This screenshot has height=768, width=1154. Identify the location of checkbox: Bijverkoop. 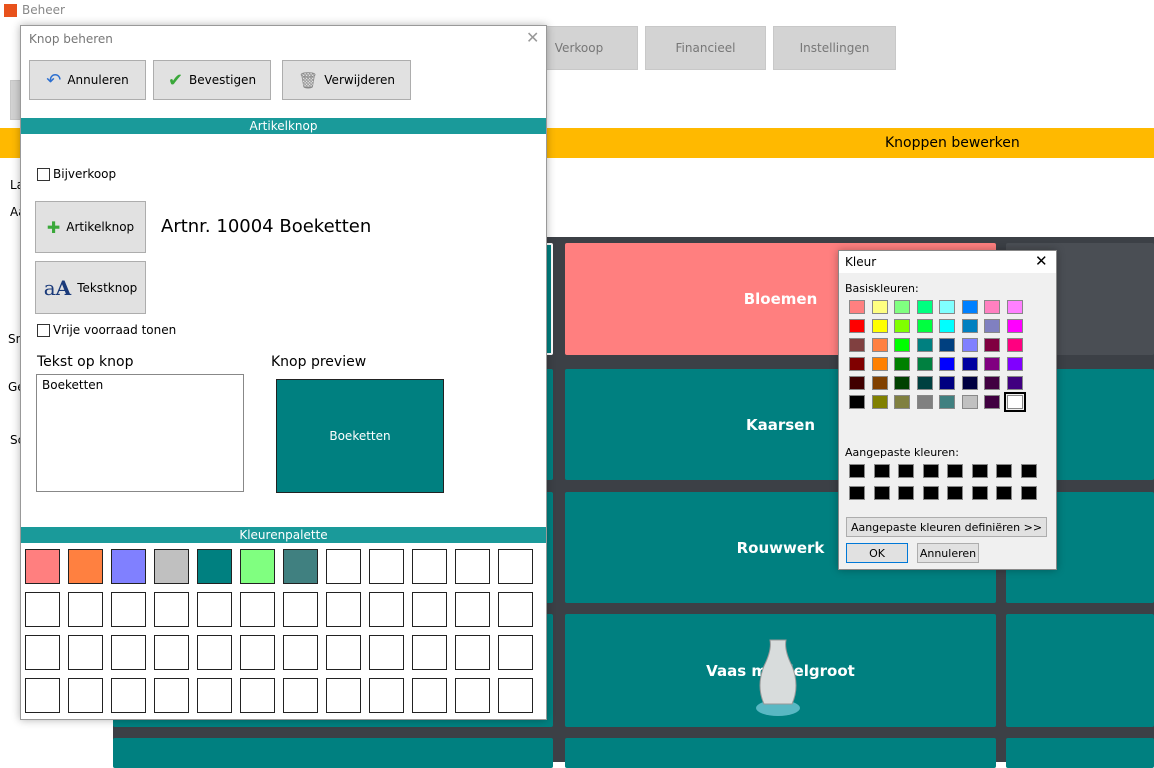
(76, 174).